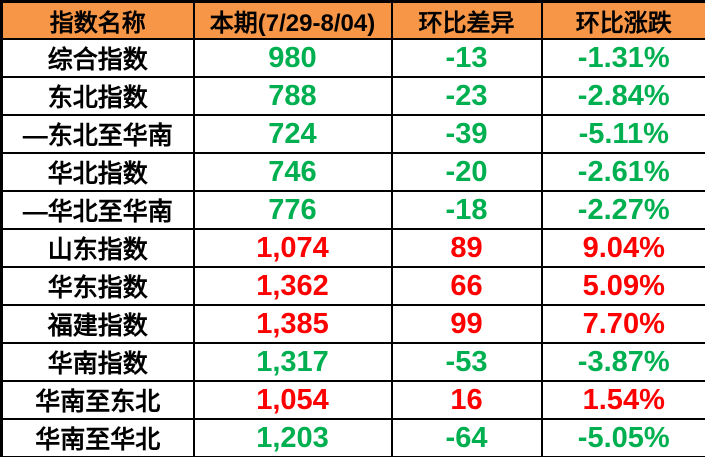  What do you see at coordinates (466, 400) in the screenshot?
I see `diff-value-cell: 16` at bounding box center [466, 400].